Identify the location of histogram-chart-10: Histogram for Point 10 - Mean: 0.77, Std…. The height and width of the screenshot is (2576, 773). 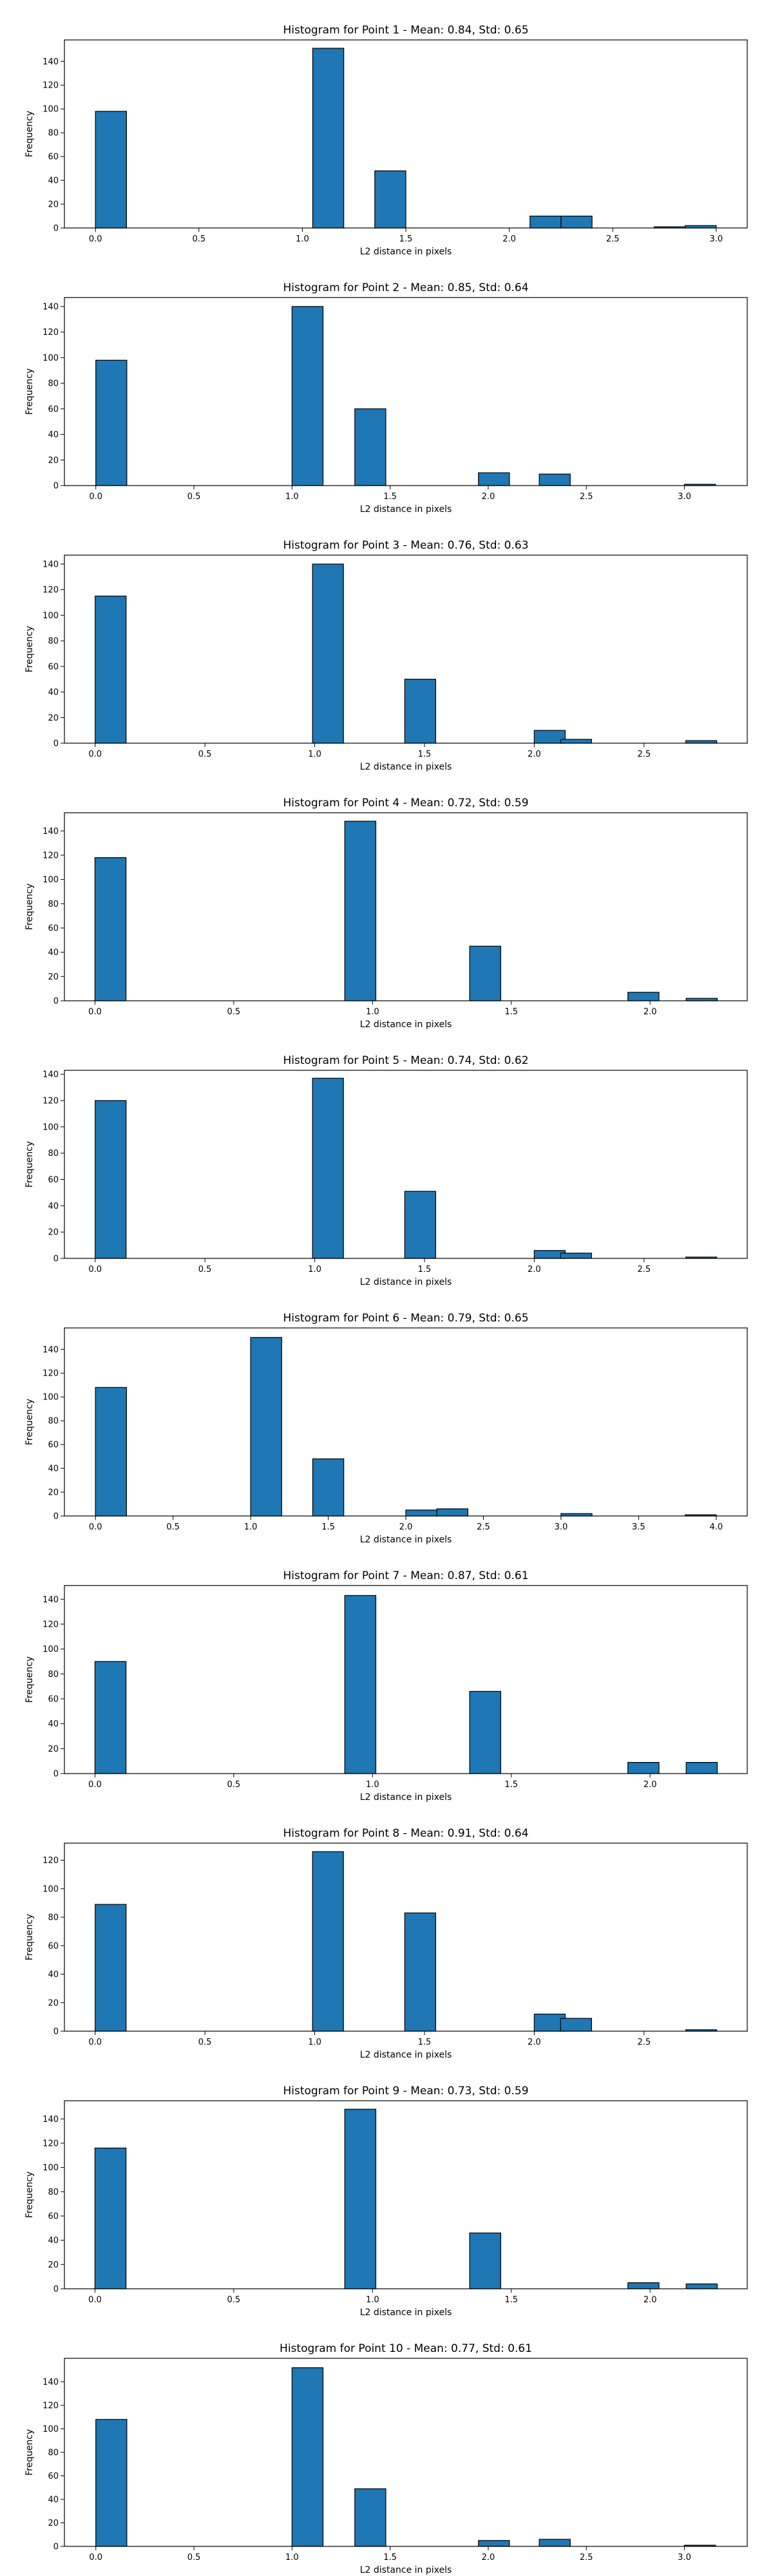
(386, 2458).